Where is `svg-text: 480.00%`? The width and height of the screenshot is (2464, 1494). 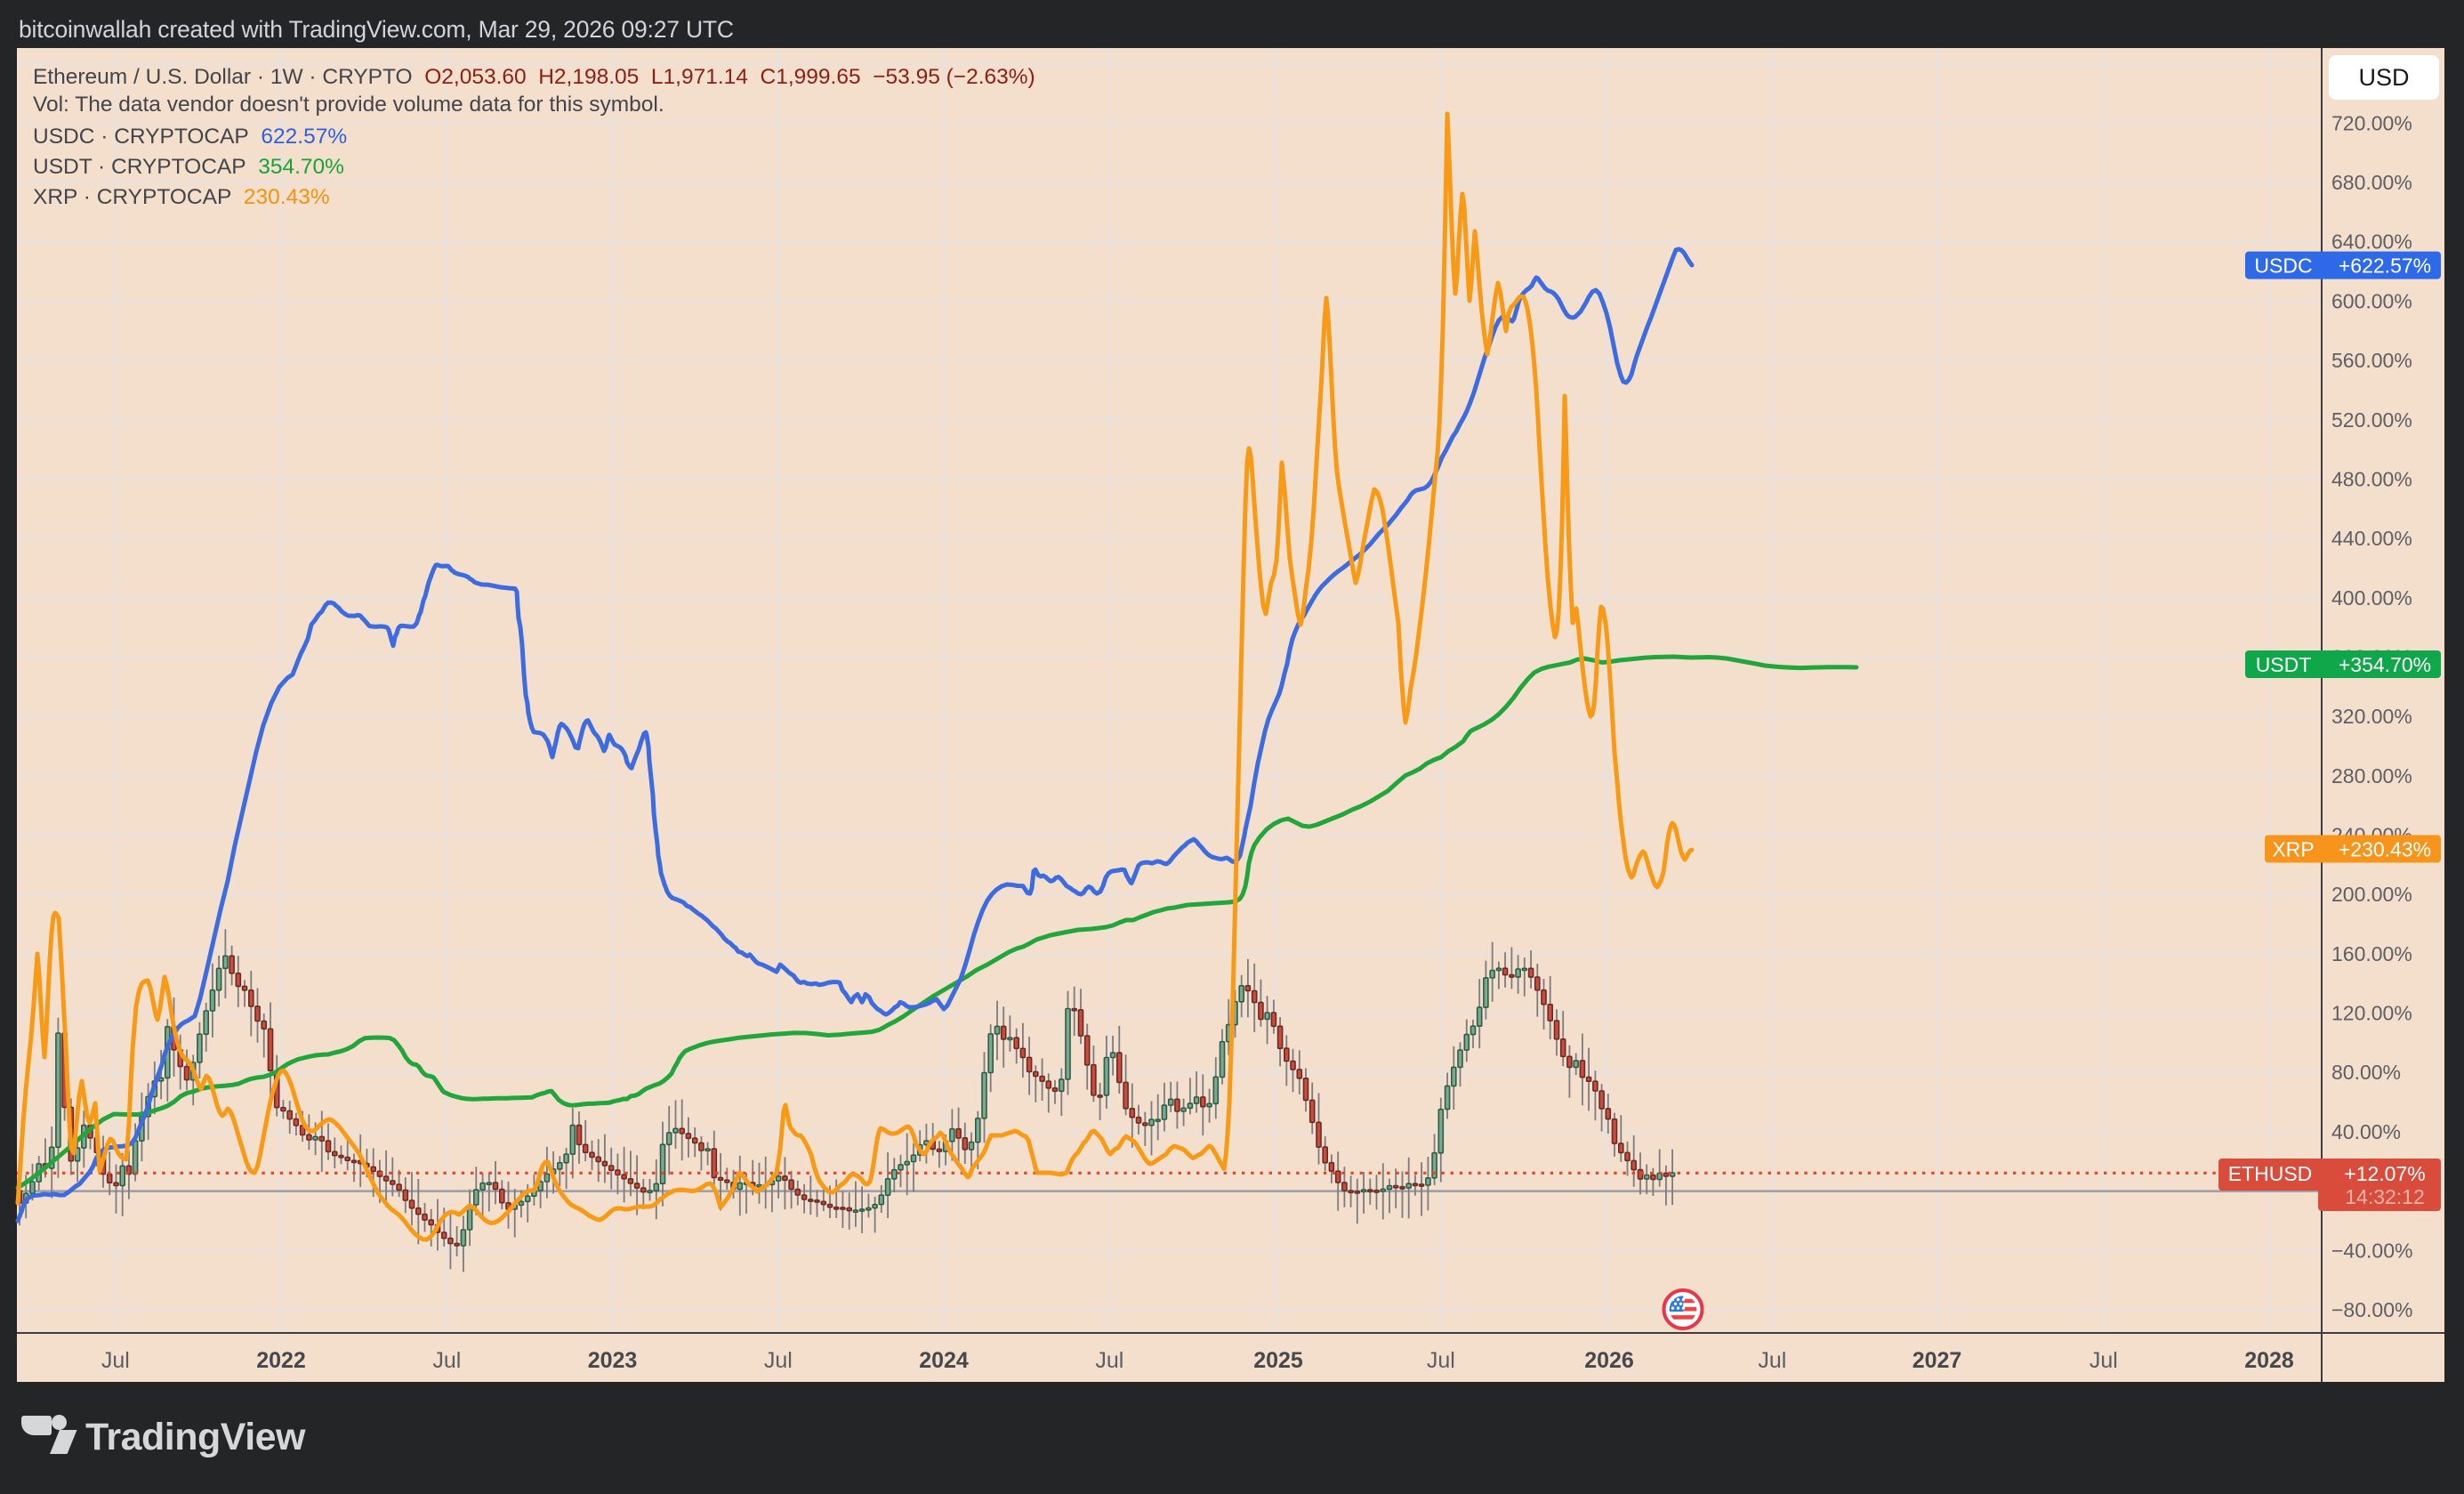 svg-text: 480.00% is located at coordinates (2371, 478).